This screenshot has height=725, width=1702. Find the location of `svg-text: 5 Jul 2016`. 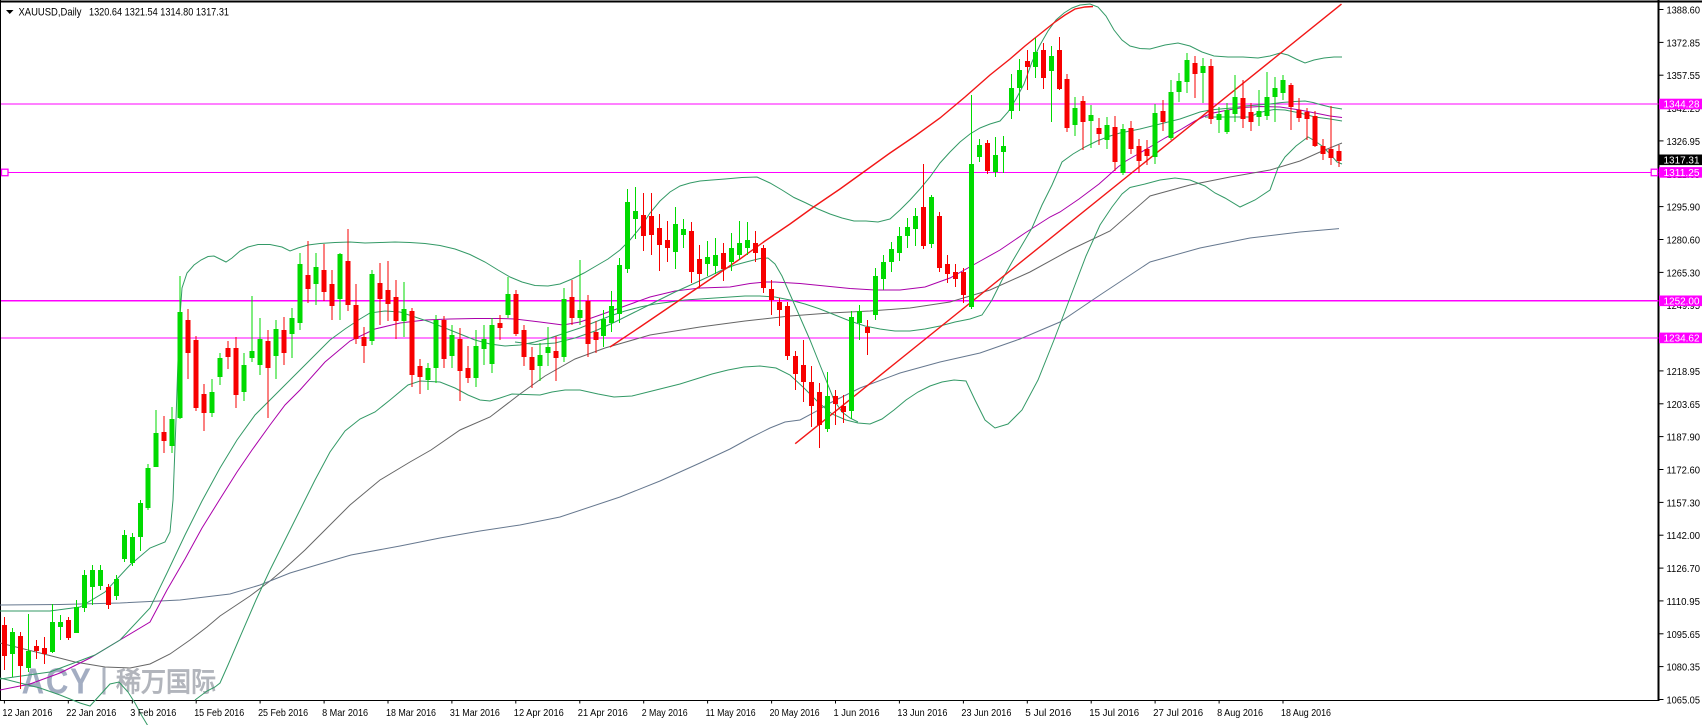

svg-text: 5 Jul 2016 is located at coordinates (1048, 713).